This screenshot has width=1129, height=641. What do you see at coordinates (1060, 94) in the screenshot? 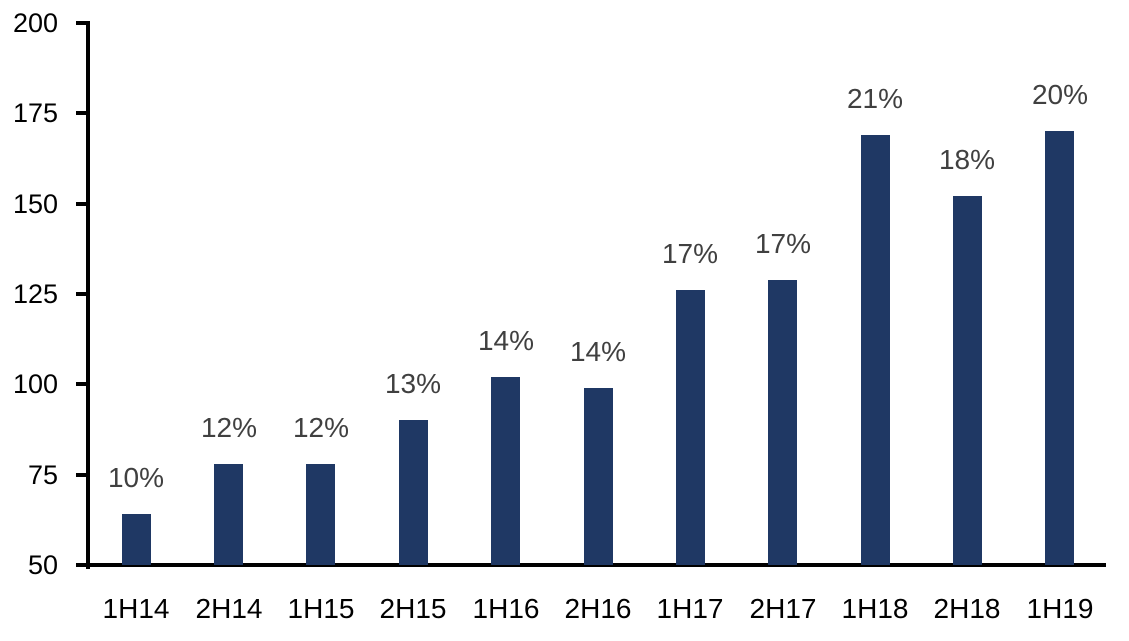
I see `bar-value-label: 20%` at bounding box center [1060, 94].